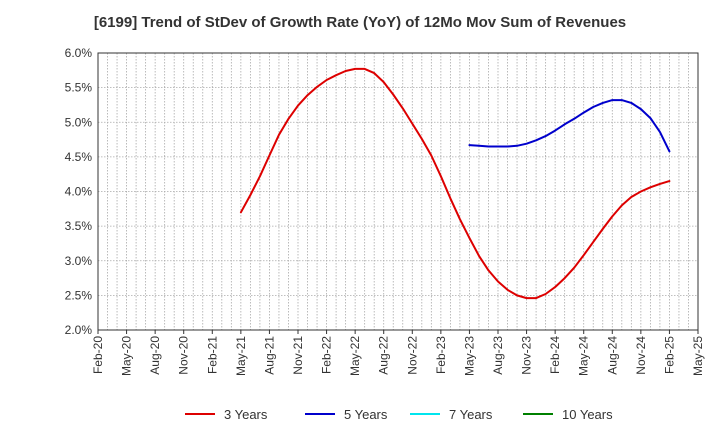  What do you see at coordinates (79, 122) in the screenshot?
I see `y-tick-label: 5.0%` at bounding box center [79, 122].